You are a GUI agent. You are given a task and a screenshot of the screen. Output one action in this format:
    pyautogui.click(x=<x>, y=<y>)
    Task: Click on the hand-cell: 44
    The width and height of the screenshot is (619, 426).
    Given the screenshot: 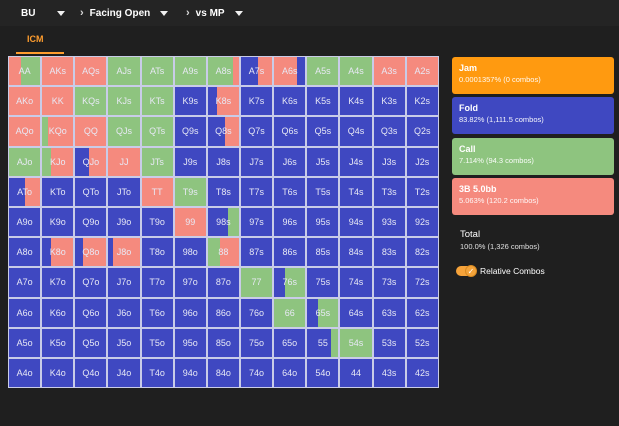 What is the action you would take?
    pyautogui.click(x=356, y=373)
    